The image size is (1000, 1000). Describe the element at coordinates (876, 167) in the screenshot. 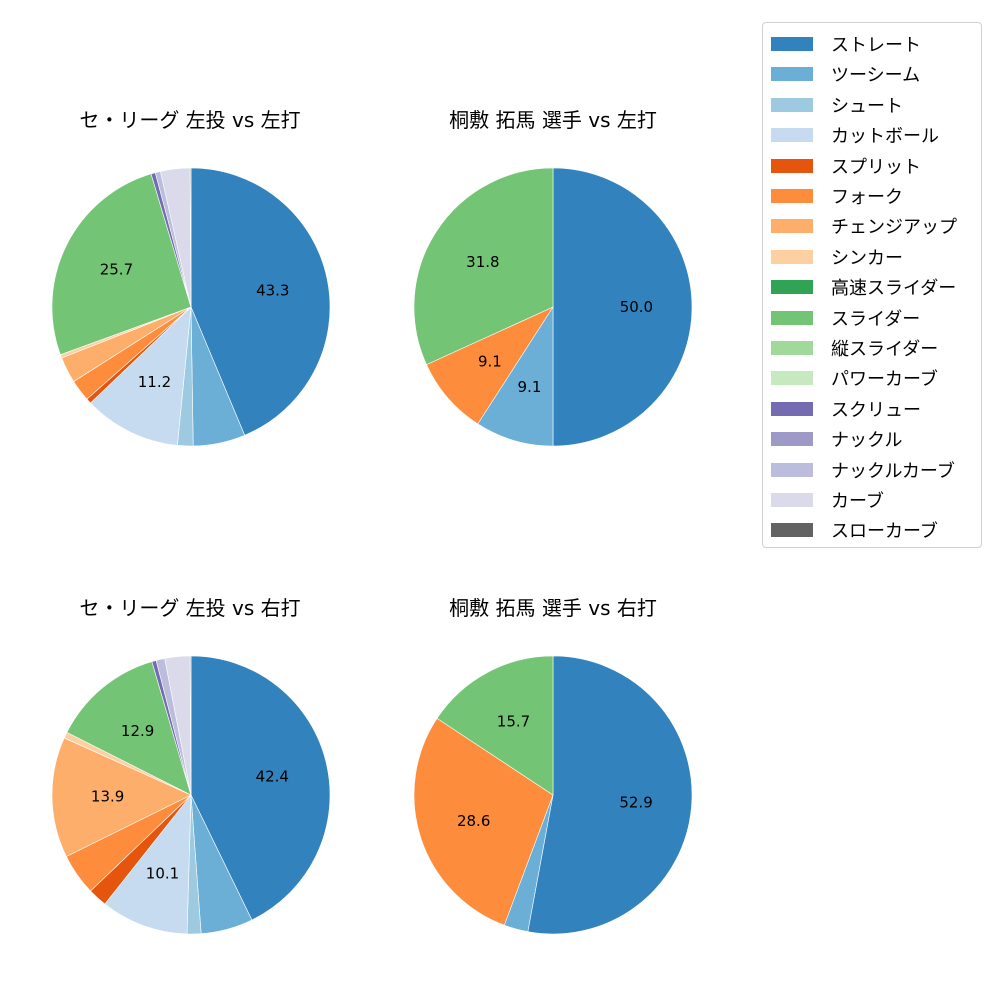

I see `legend-label: スプリット` at that location.